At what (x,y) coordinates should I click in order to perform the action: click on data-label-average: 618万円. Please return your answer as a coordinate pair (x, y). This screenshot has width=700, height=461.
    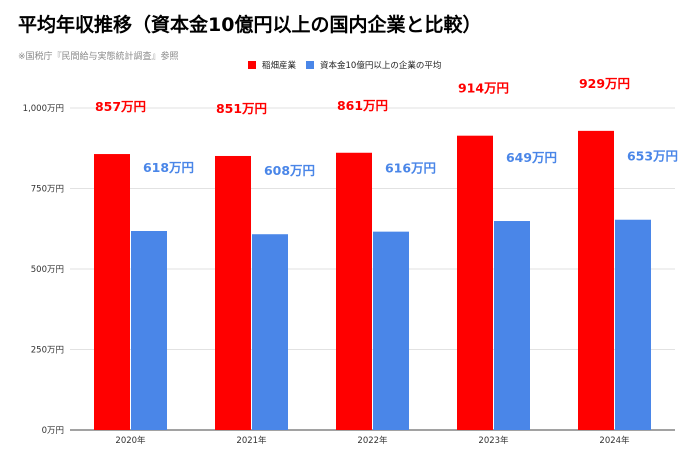
    Looking at the image, I should click on (168, 167).